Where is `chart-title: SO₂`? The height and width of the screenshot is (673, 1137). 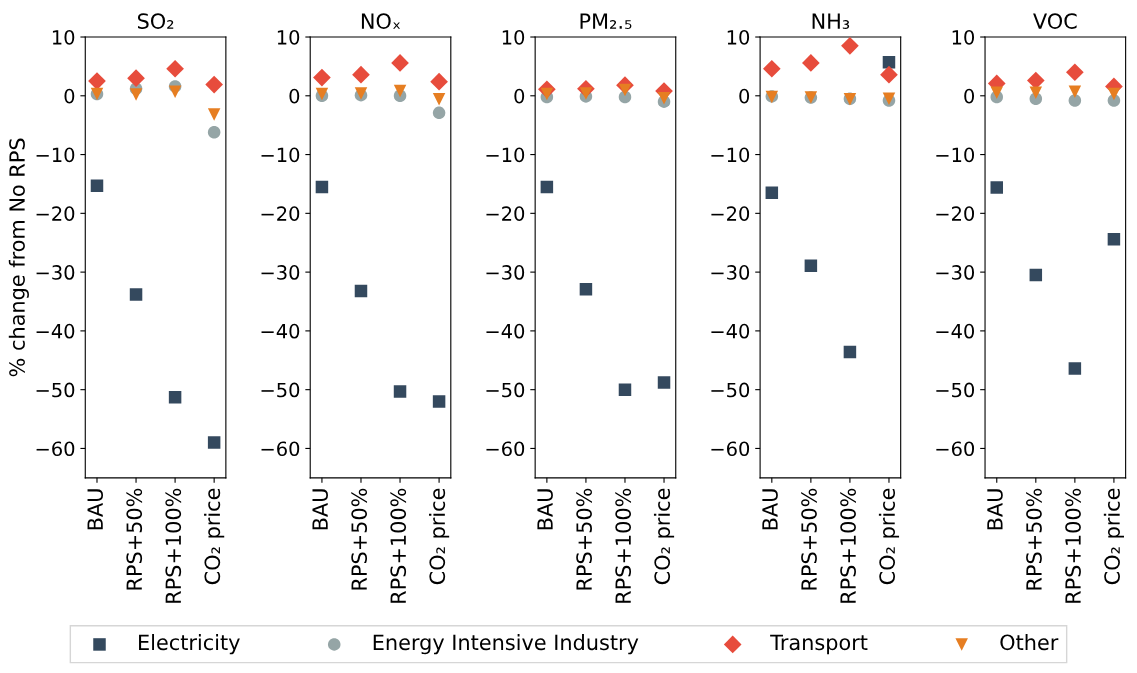
chart-title: SO₂ is located at coordinates (155, 21).